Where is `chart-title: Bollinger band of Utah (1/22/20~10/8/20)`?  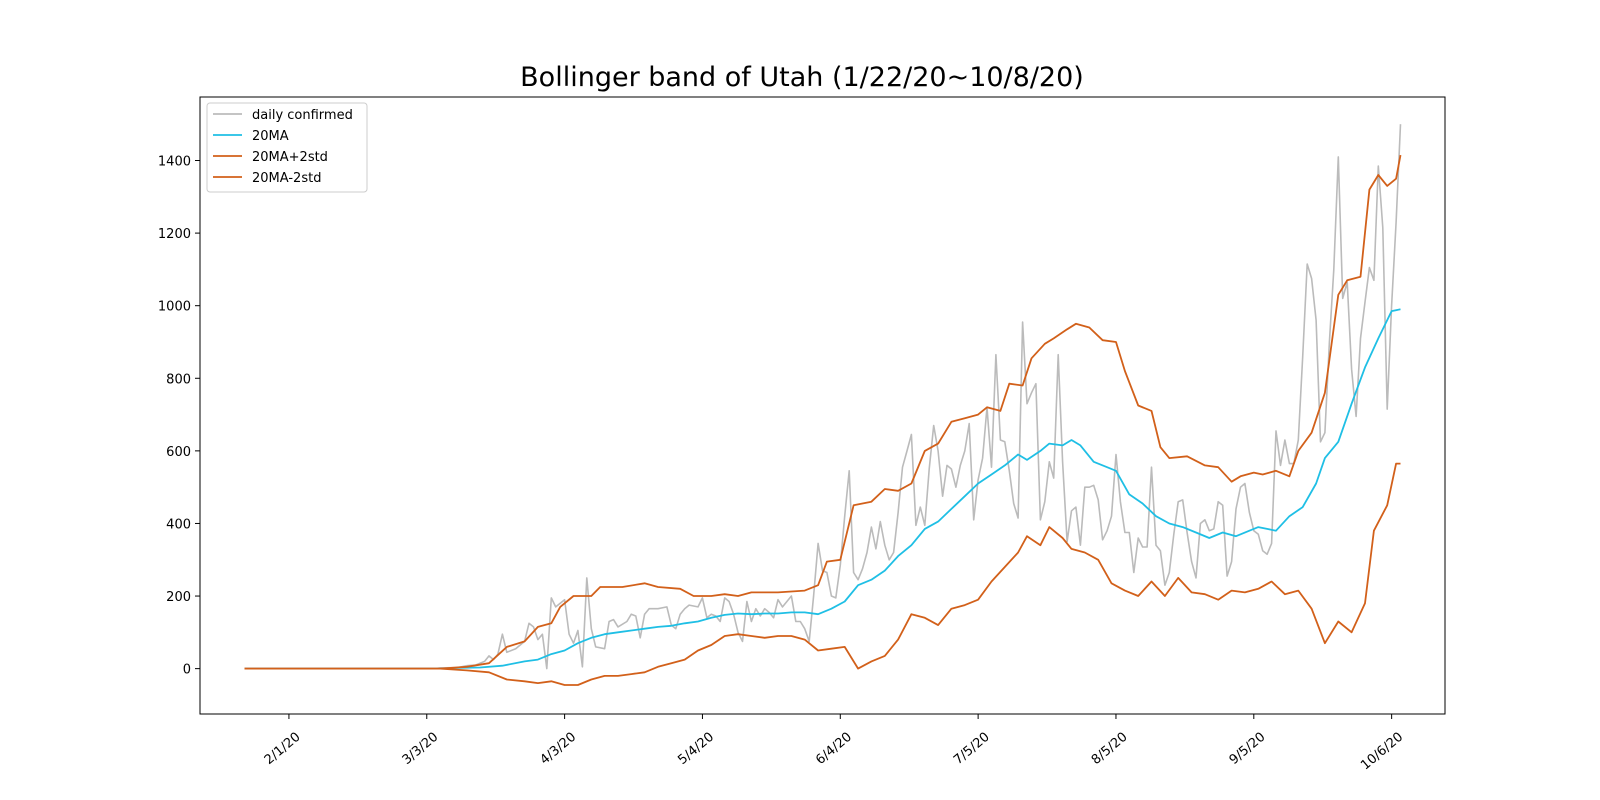
chart-title: Bollinger band of Utah (1/22/20~10/8/20) is located at coordinates (802, 77).